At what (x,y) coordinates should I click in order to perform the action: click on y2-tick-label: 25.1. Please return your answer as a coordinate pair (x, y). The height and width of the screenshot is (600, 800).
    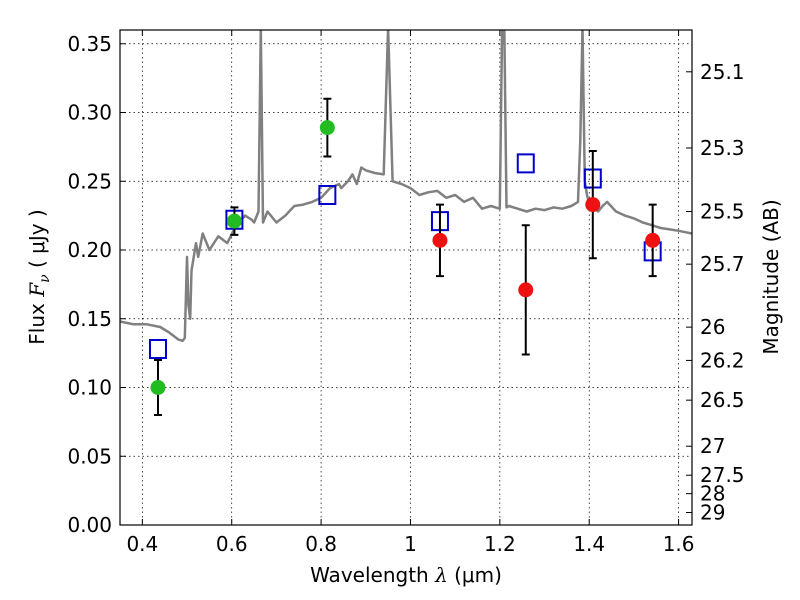
    Looking at the image, I should click on (722, 72).